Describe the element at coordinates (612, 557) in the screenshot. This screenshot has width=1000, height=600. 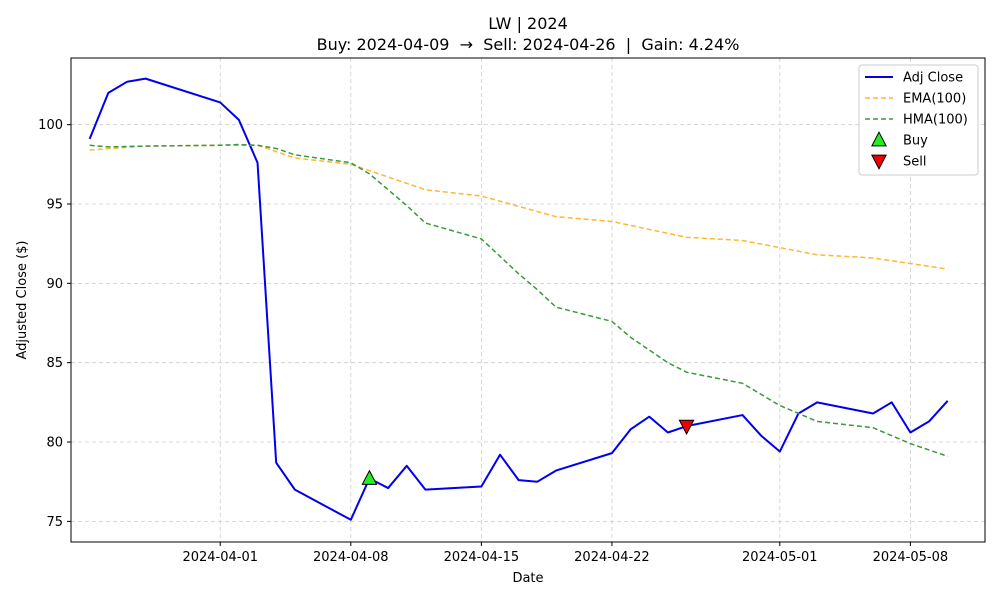
I see `x-tick-label: 2024-04-22` at that location.